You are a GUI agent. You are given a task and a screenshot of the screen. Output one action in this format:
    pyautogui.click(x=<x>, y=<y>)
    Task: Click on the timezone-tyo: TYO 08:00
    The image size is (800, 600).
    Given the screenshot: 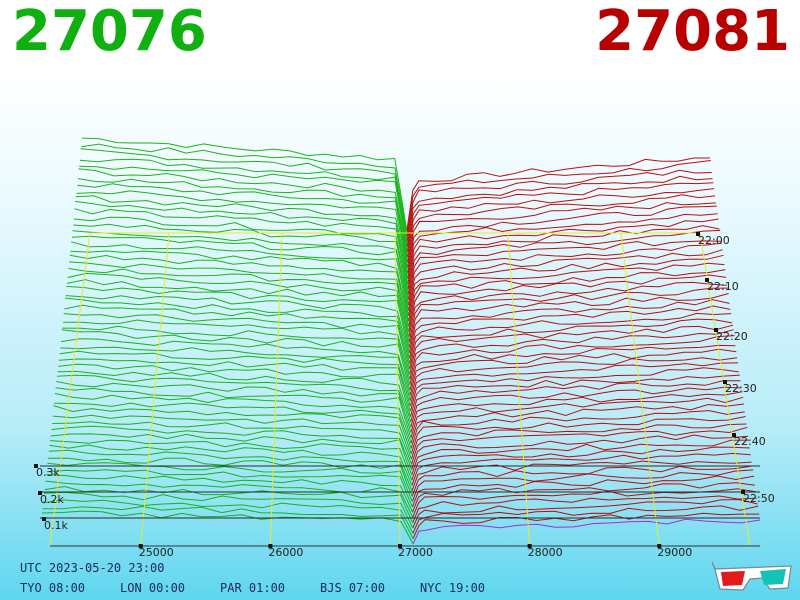 What is the action you would take?
    pyautogui.click(x=53, y=588)
    